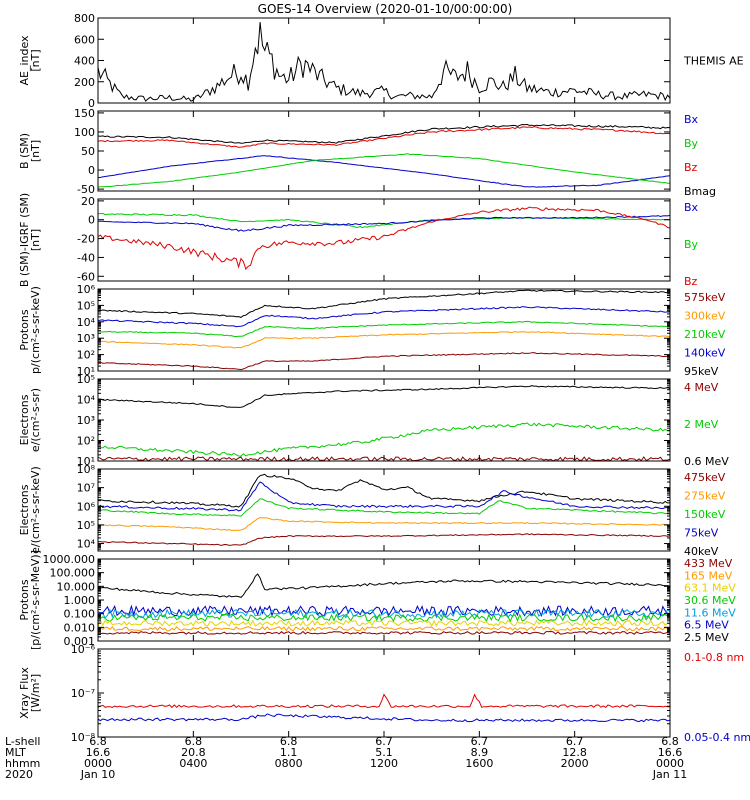 The image size is (750, 800). I want to click on plot-area-bsm, so click(384, 155).